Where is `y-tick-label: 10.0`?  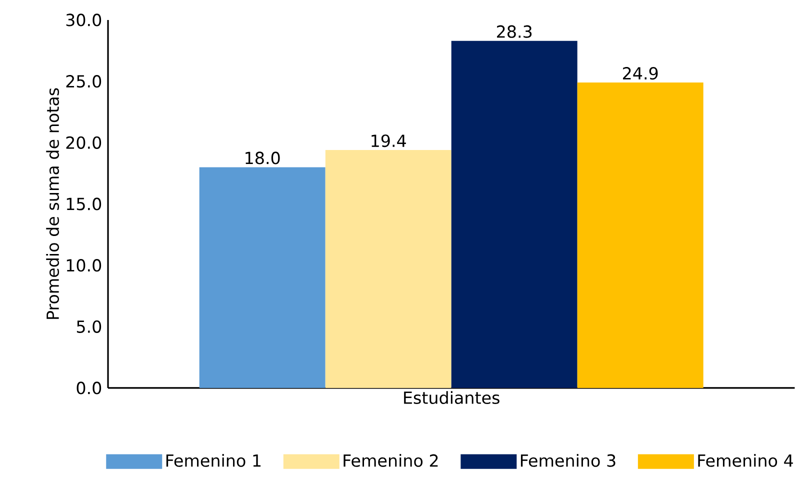 y-tick-label: 10.0 is located at coordinates (84, 265).